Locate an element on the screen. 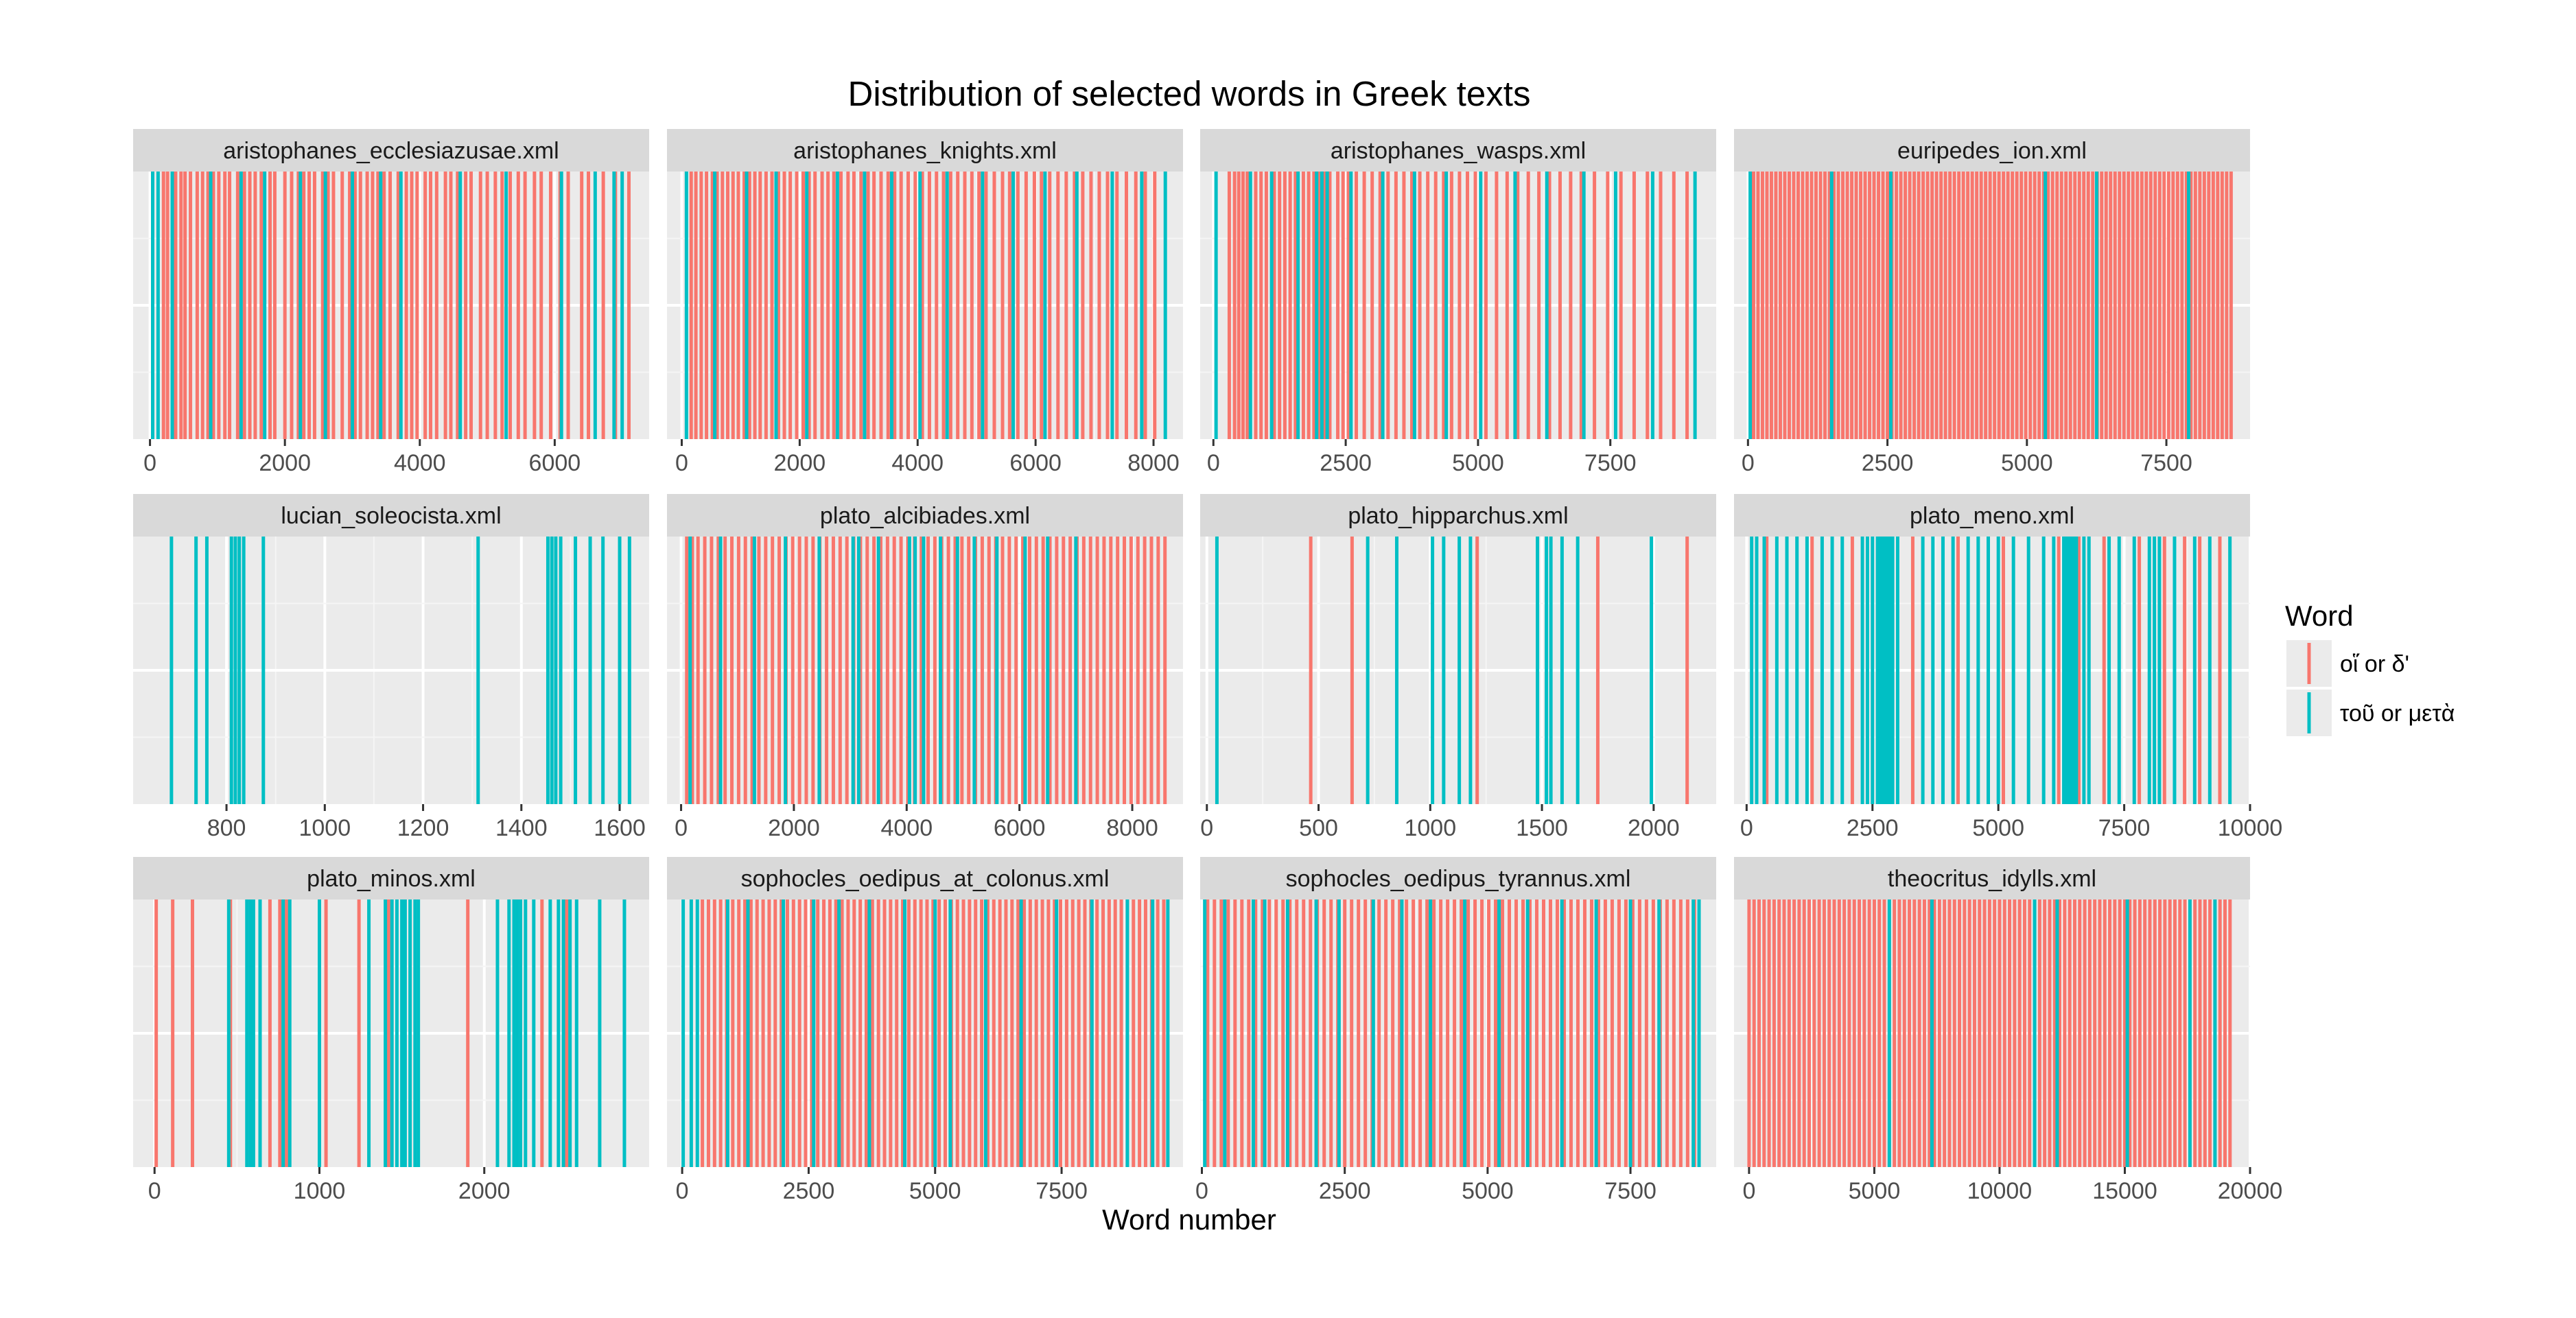  x-axis: 0 2000 4000 6000 is located at coordinates (362, 457).